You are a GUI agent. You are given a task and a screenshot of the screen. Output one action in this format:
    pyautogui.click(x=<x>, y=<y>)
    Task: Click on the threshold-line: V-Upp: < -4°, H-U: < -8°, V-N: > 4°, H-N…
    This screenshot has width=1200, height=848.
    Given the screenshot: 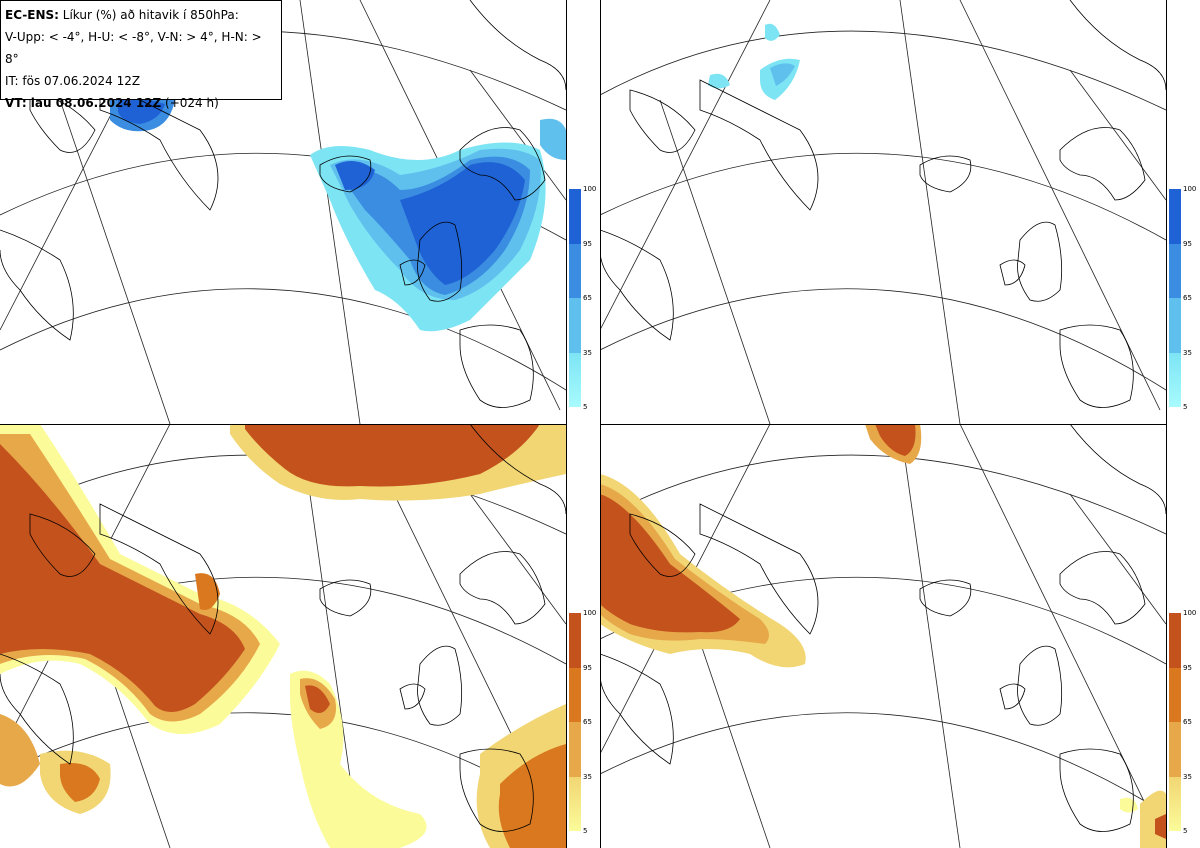 What is the action you would take?
    pyautogui.click(x=133, y=48)
    